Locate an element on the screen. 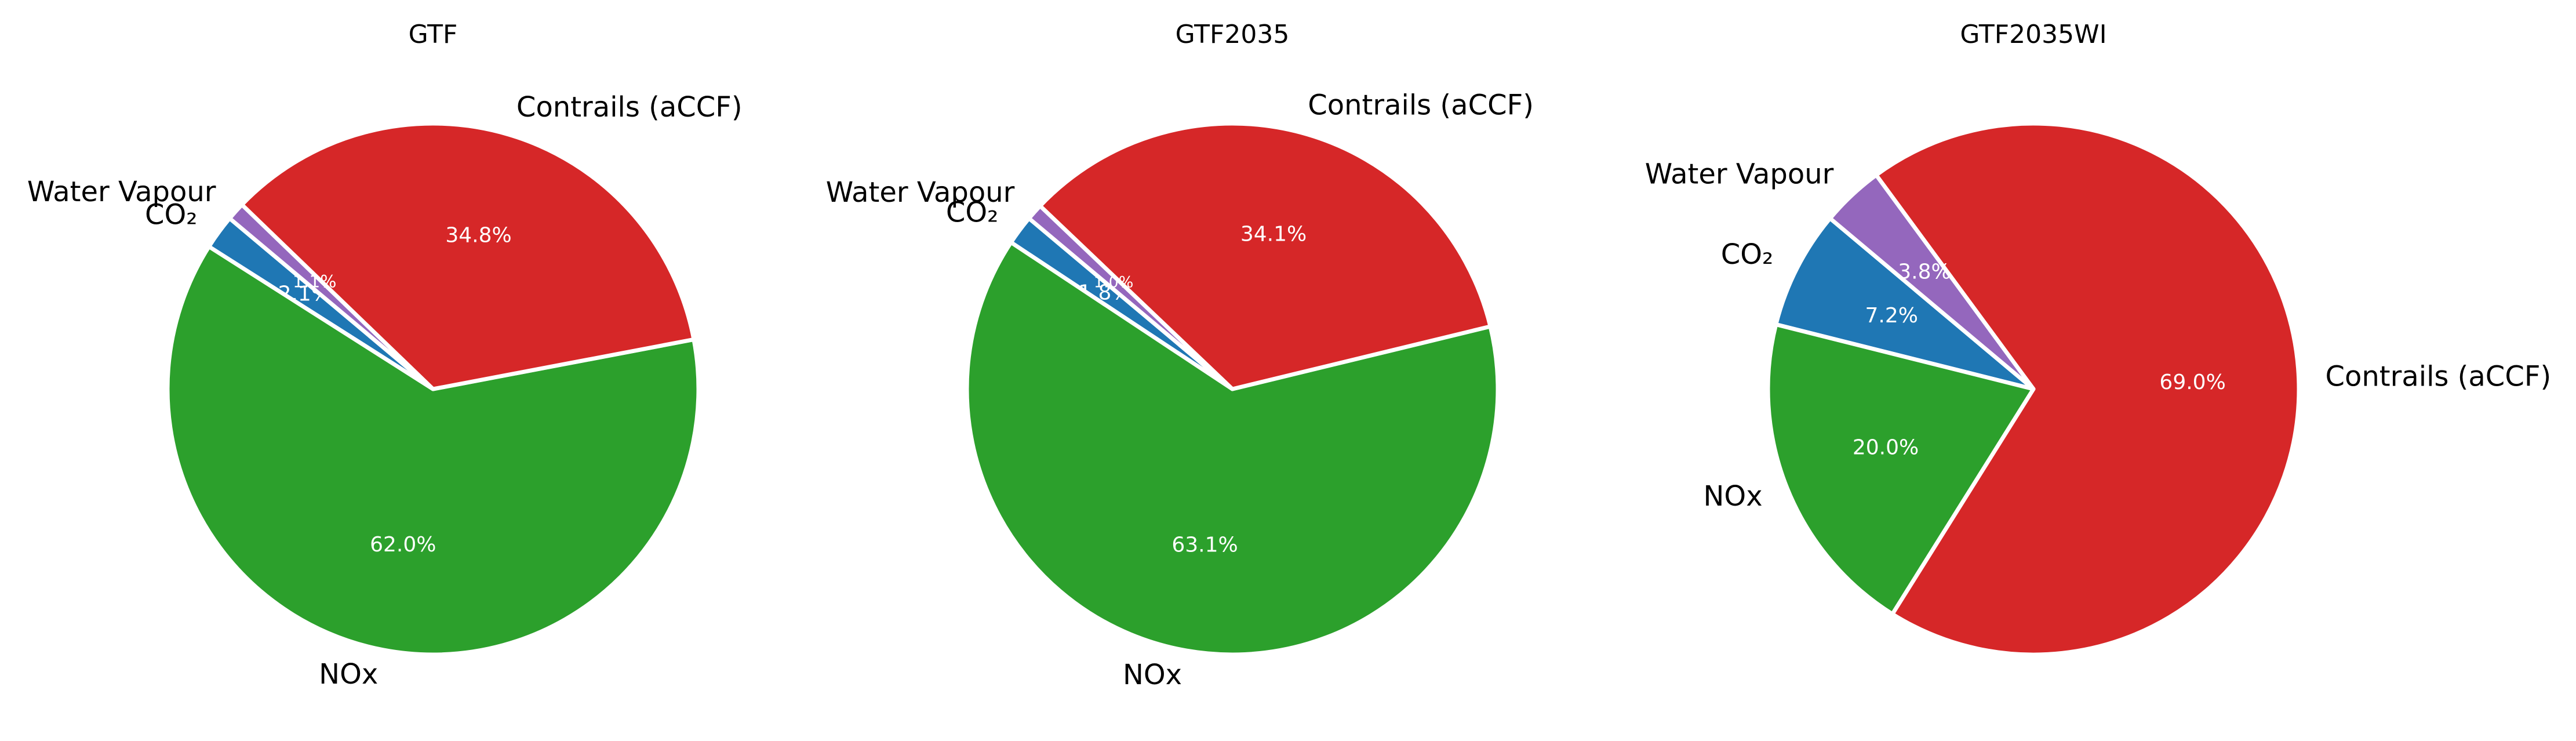 This screenshot has height=741, width=2576. slice-percent-label: 34.8% is located at coordinates (478, 236).